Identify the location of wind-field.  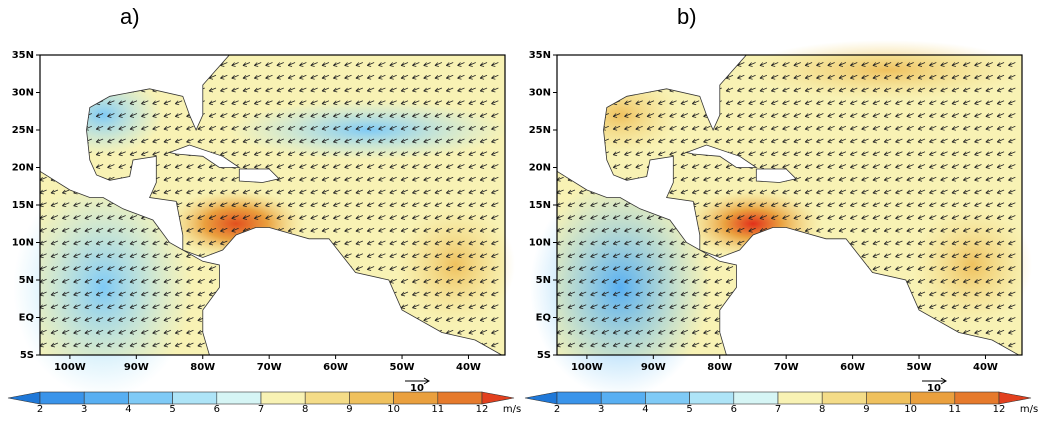
(455, 265).